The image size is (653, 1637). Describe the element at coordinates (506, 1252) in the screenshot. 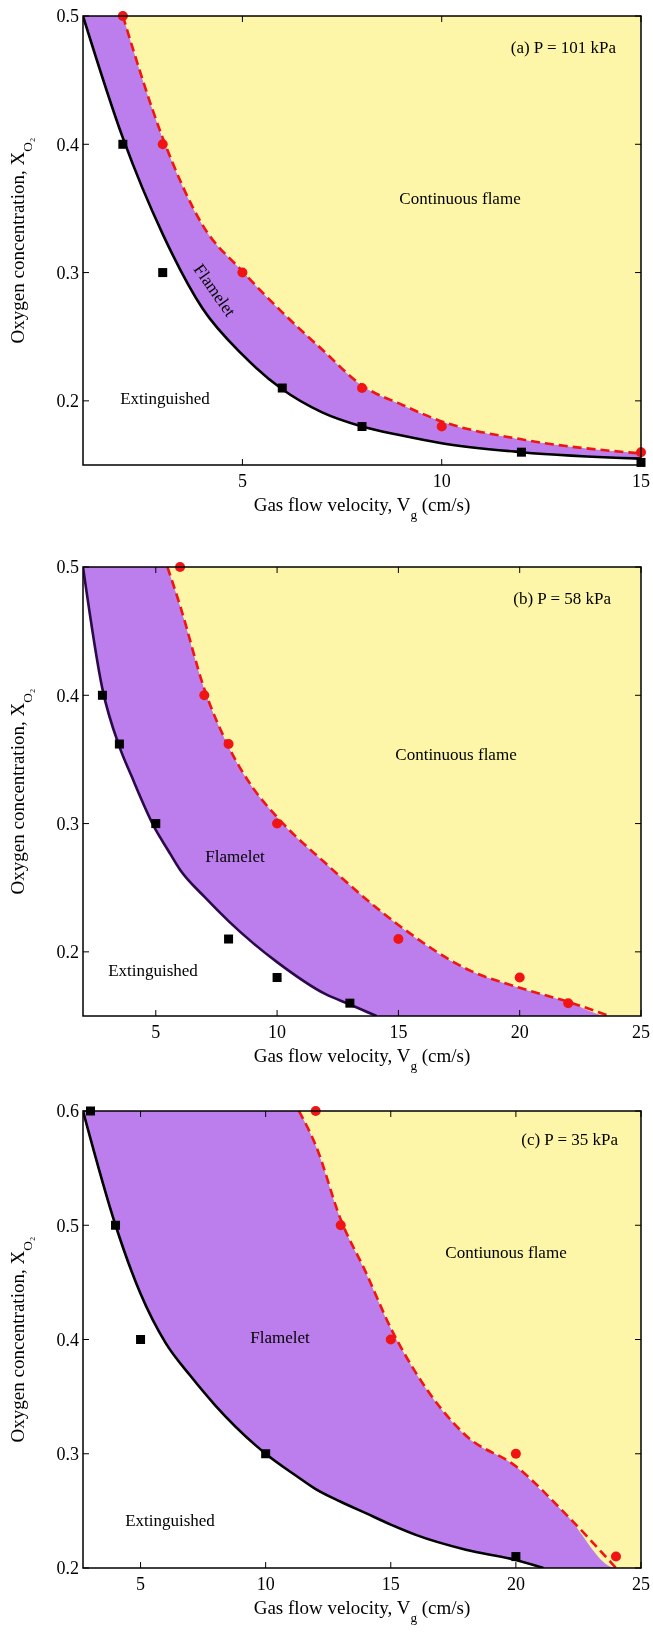

I see `annotation: Contiunous flame` at that location.